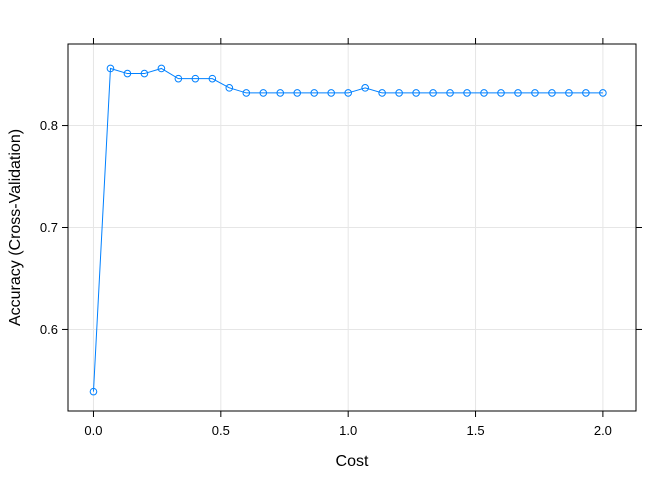  What do you see at coordinates (49, 227) in the screenshot?
I see `y-tick-label: 0.7` at bounding box center [49, 227].